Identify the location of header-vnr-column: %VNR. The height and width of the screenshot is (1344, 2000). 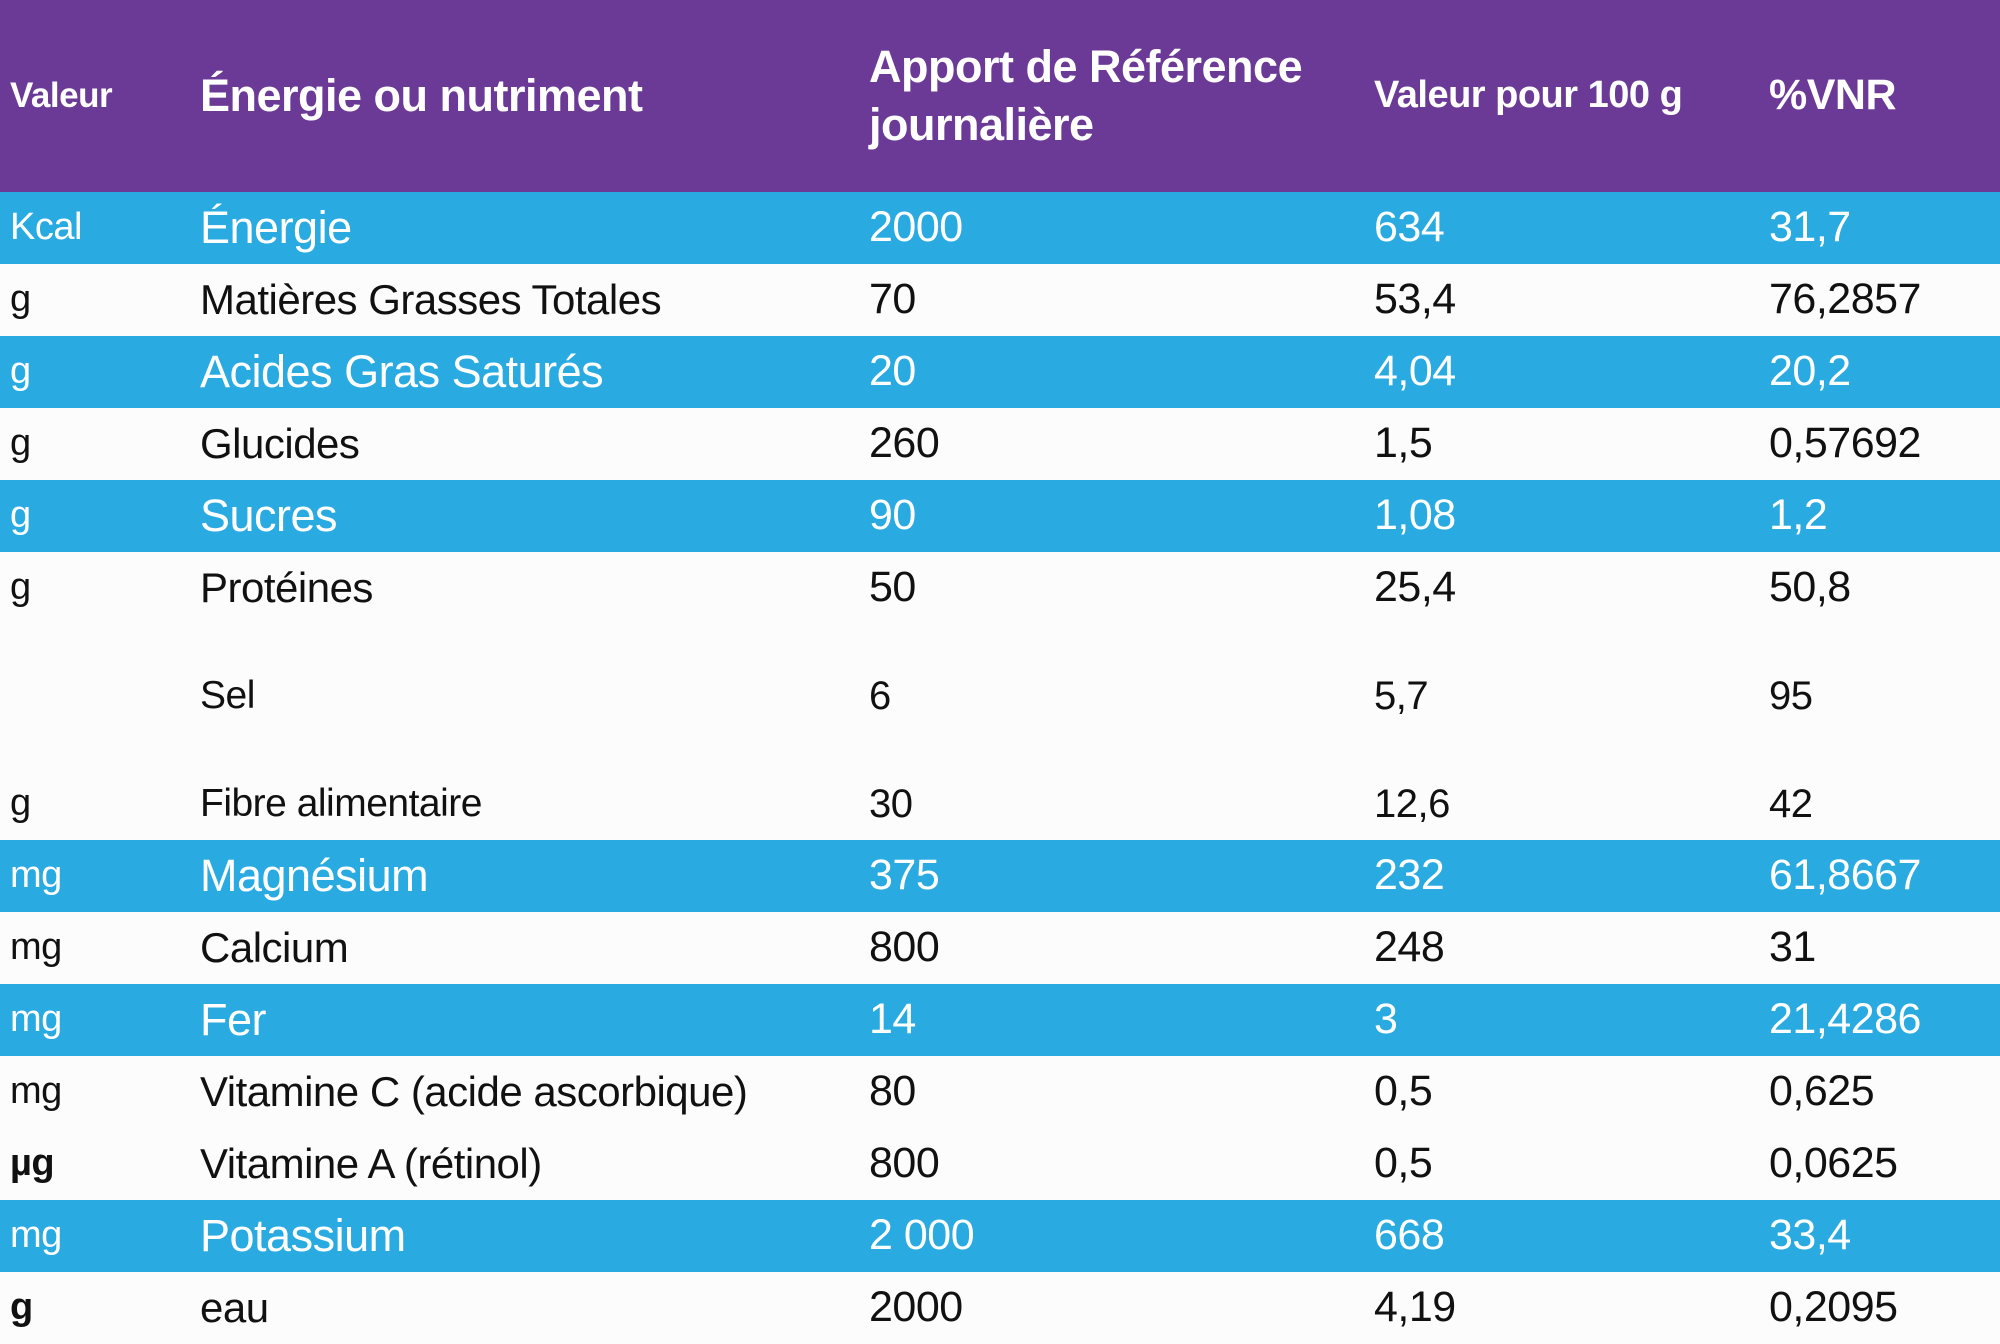
(1833, 95).